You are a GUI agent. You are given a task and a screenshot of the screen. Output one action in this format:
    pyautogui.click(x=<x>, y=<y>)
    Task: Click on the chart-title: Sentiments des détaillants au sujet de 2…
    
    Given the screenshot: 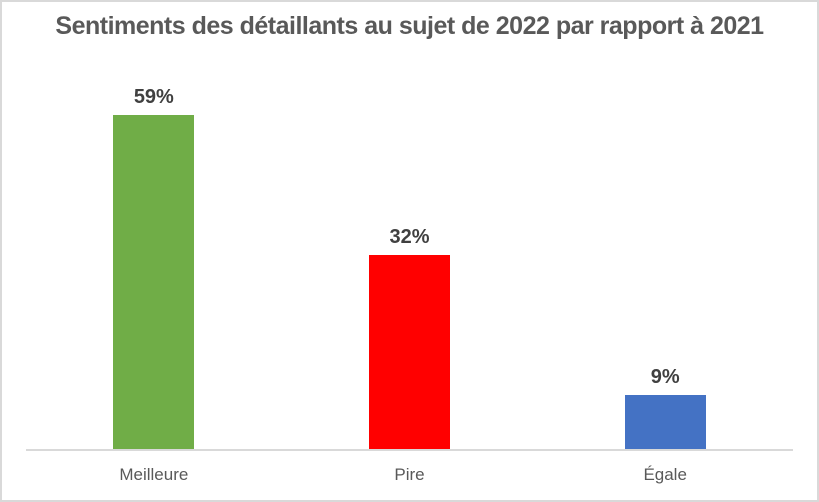 What is the action you would take?
    pyautogui.click(x=409, y=26)
    